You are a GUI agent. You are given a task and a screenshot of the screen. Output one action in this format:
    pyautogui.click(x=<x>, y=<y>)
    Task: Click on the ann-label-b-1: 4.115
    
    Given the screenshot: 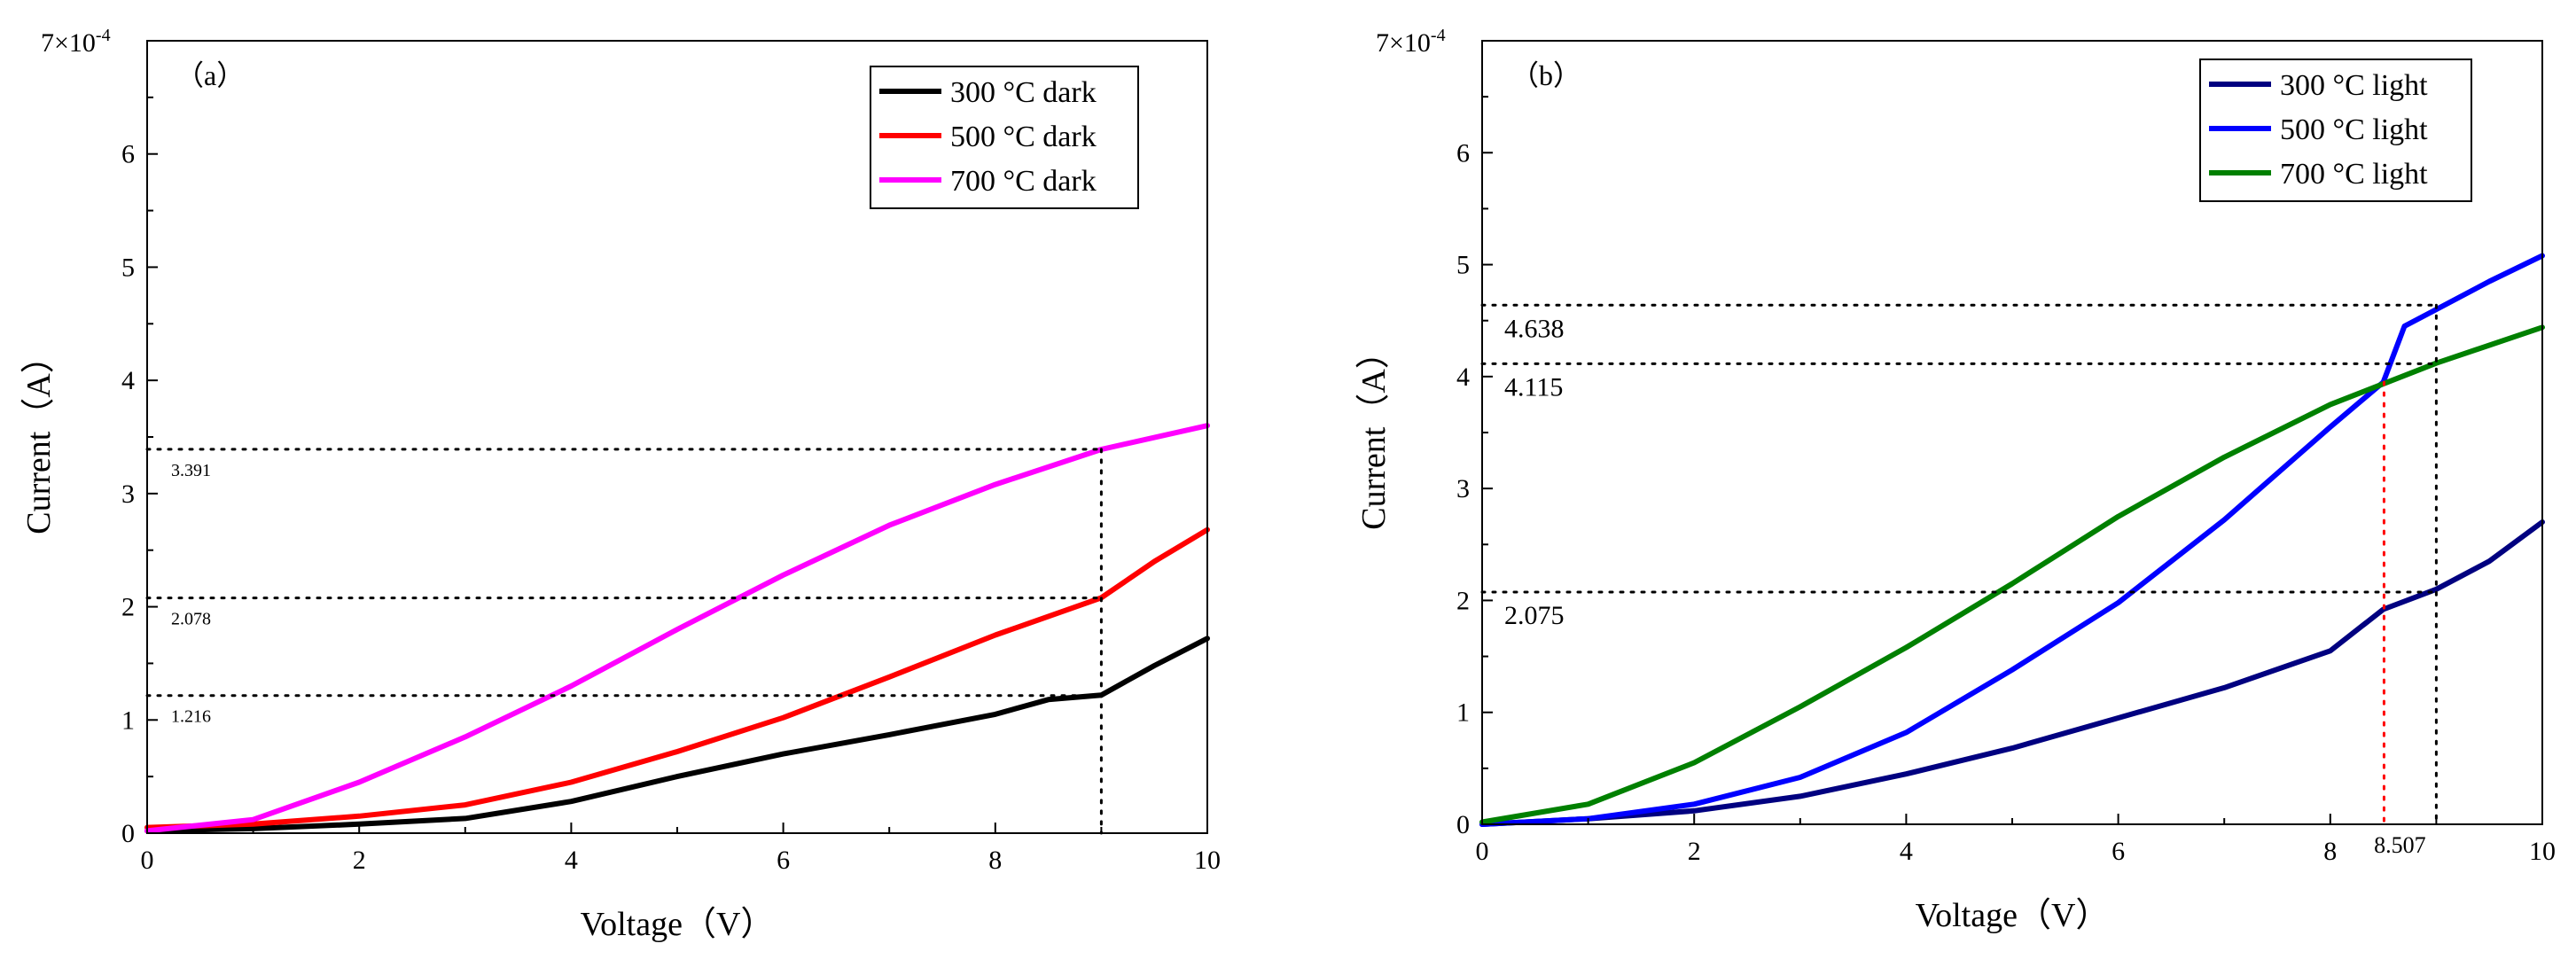 What is the action you would take?
    pyautogui.click(x=1533, y=387)
    